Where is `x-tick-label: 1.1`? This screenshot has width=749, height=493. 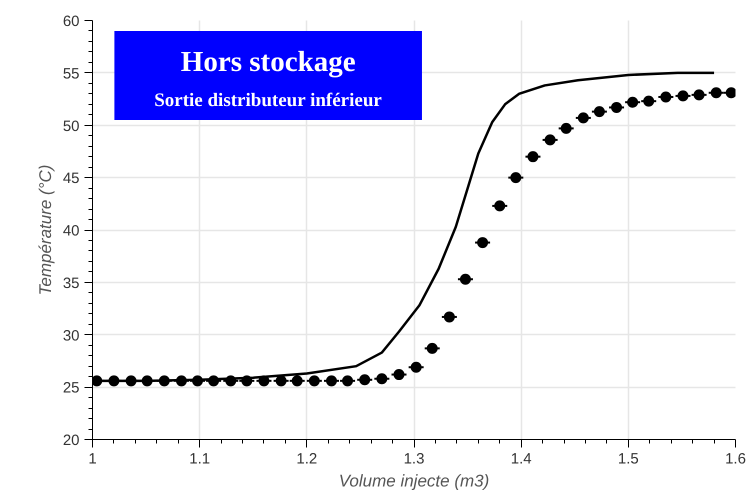 x-tick-label: 1.1 is located at coordinates (199, 459).